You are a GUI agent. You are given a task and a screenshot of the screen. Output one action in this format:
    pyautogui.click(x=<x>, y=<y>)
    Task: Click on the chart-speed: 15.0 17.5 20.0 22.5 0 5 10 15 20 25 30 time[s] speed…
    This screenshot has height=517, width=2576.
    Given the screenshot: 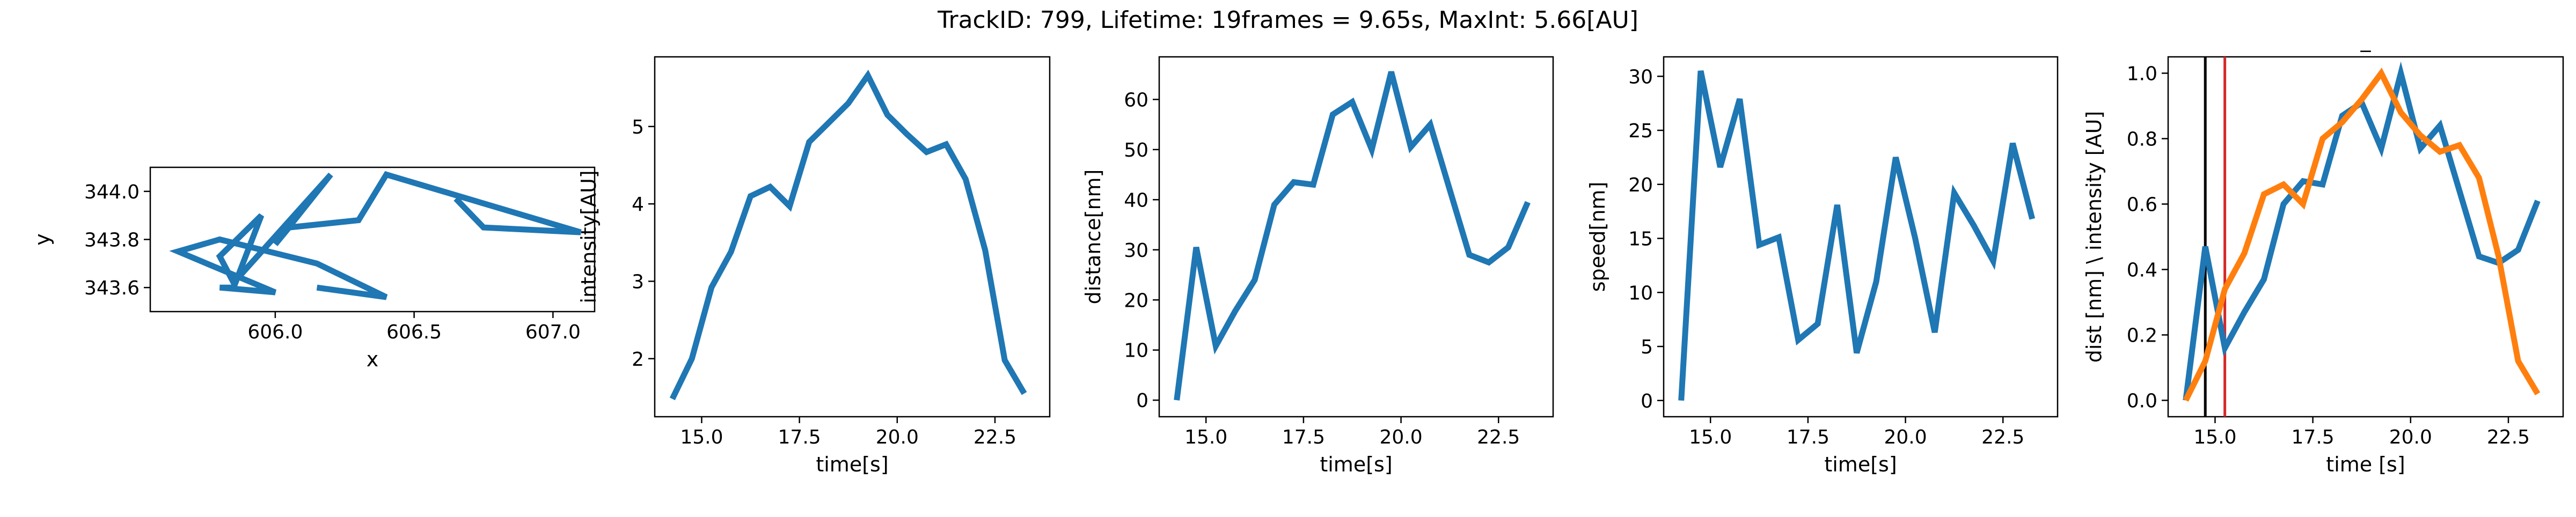 What is the action you would take?
    pyautogui.click(x=1822, y=266)
    